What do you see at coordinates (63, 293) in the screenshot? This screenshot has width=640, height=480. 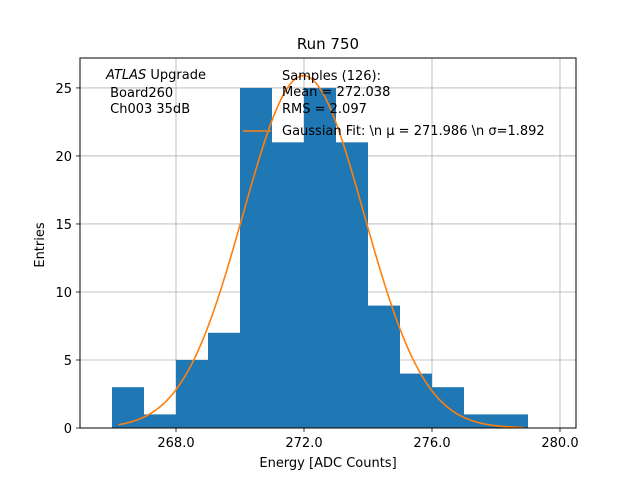 I see `y-tick-label-2: 10` at bounding box center [63, 293].